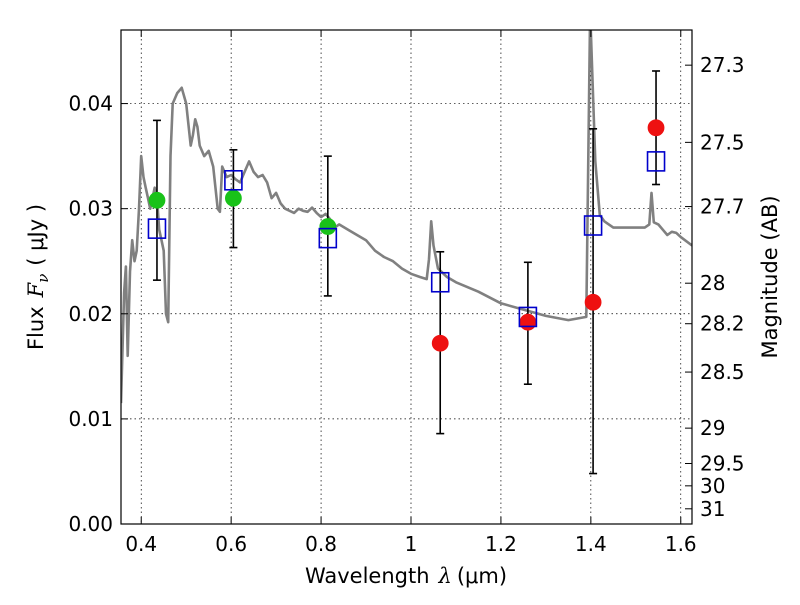  What do you see at coordinates (712, 428) in the screenshot?
I see `y2-tick-label: 29` at bounding box center [712, 428].